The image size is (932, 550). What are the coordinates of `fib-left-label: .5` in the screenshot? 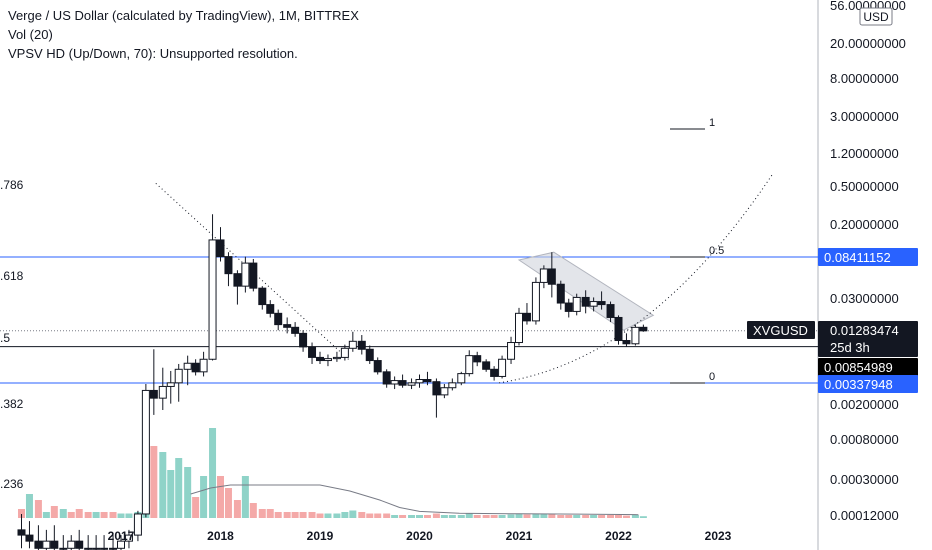 It's located at (5, 338).